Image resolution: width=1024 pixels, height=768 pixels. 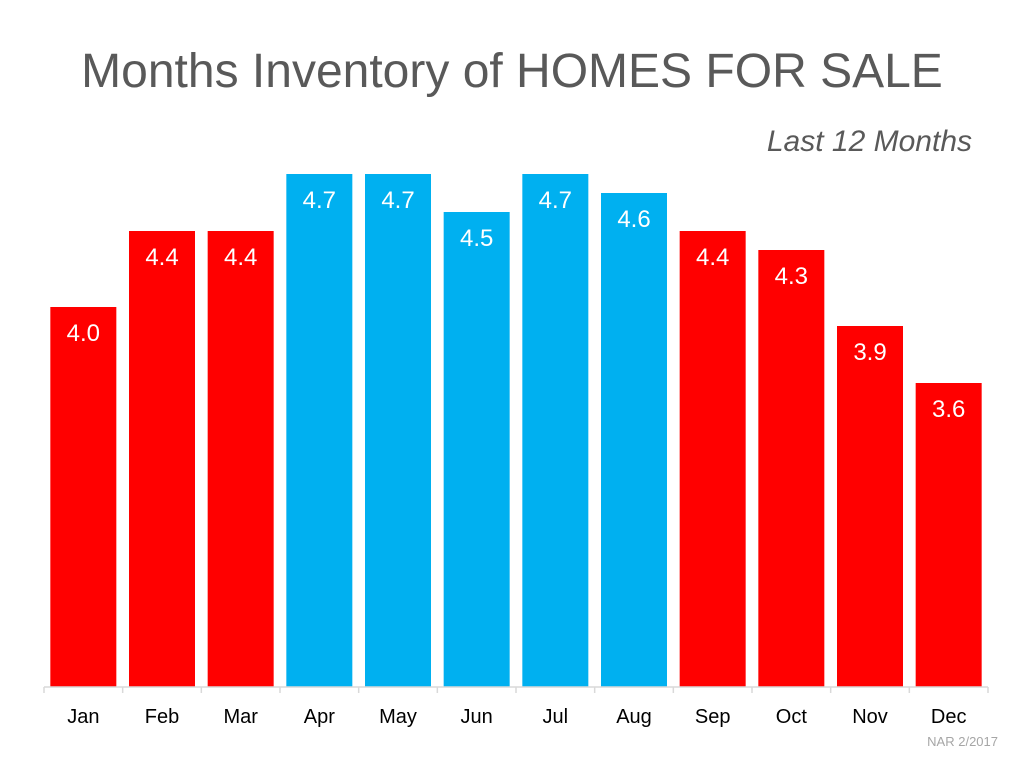 What do you see at coordinates (948, 409) in the screenshot?
I see `data-label-dec: 3.6` at bounding box center [948, 409].